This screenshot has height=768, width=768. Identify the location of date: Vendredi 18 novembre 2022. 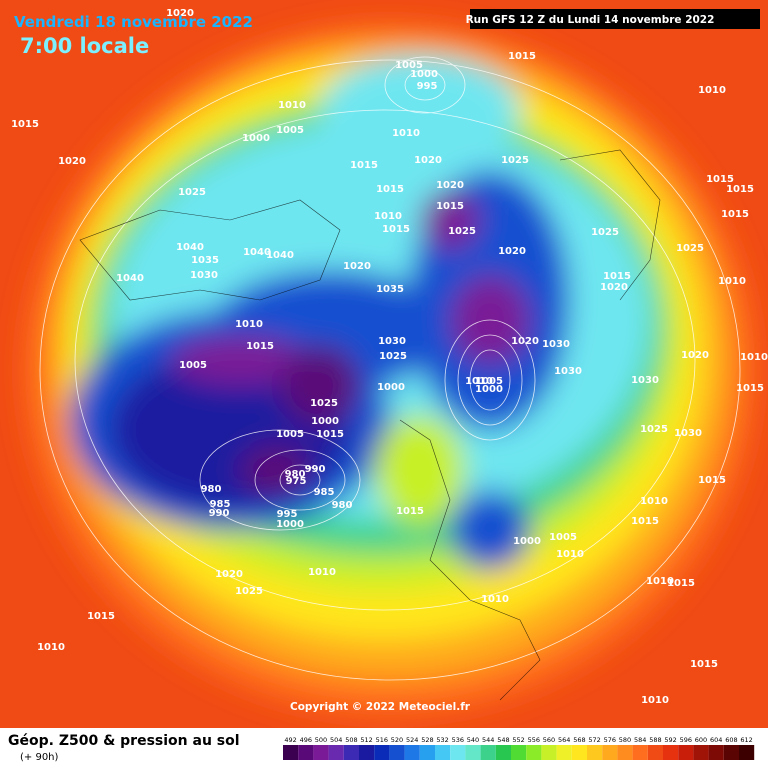
(133, 22).